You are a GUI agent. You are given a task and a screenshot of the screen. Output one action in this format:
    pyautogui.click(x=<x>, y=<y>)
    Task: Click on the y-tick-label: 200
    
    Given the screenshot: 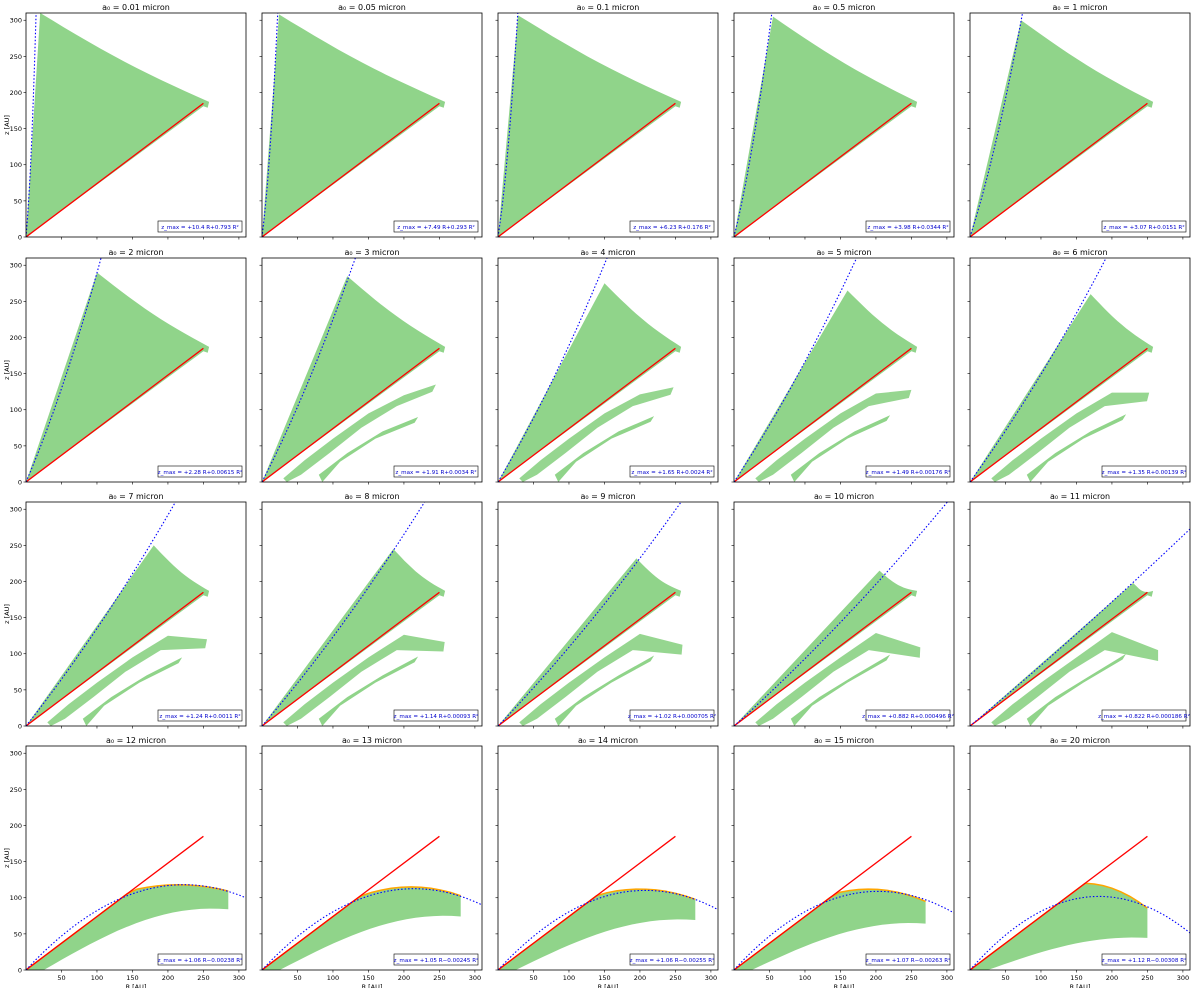 What is the action you would take?
    pyautogui.click(x=16, y=826)
    